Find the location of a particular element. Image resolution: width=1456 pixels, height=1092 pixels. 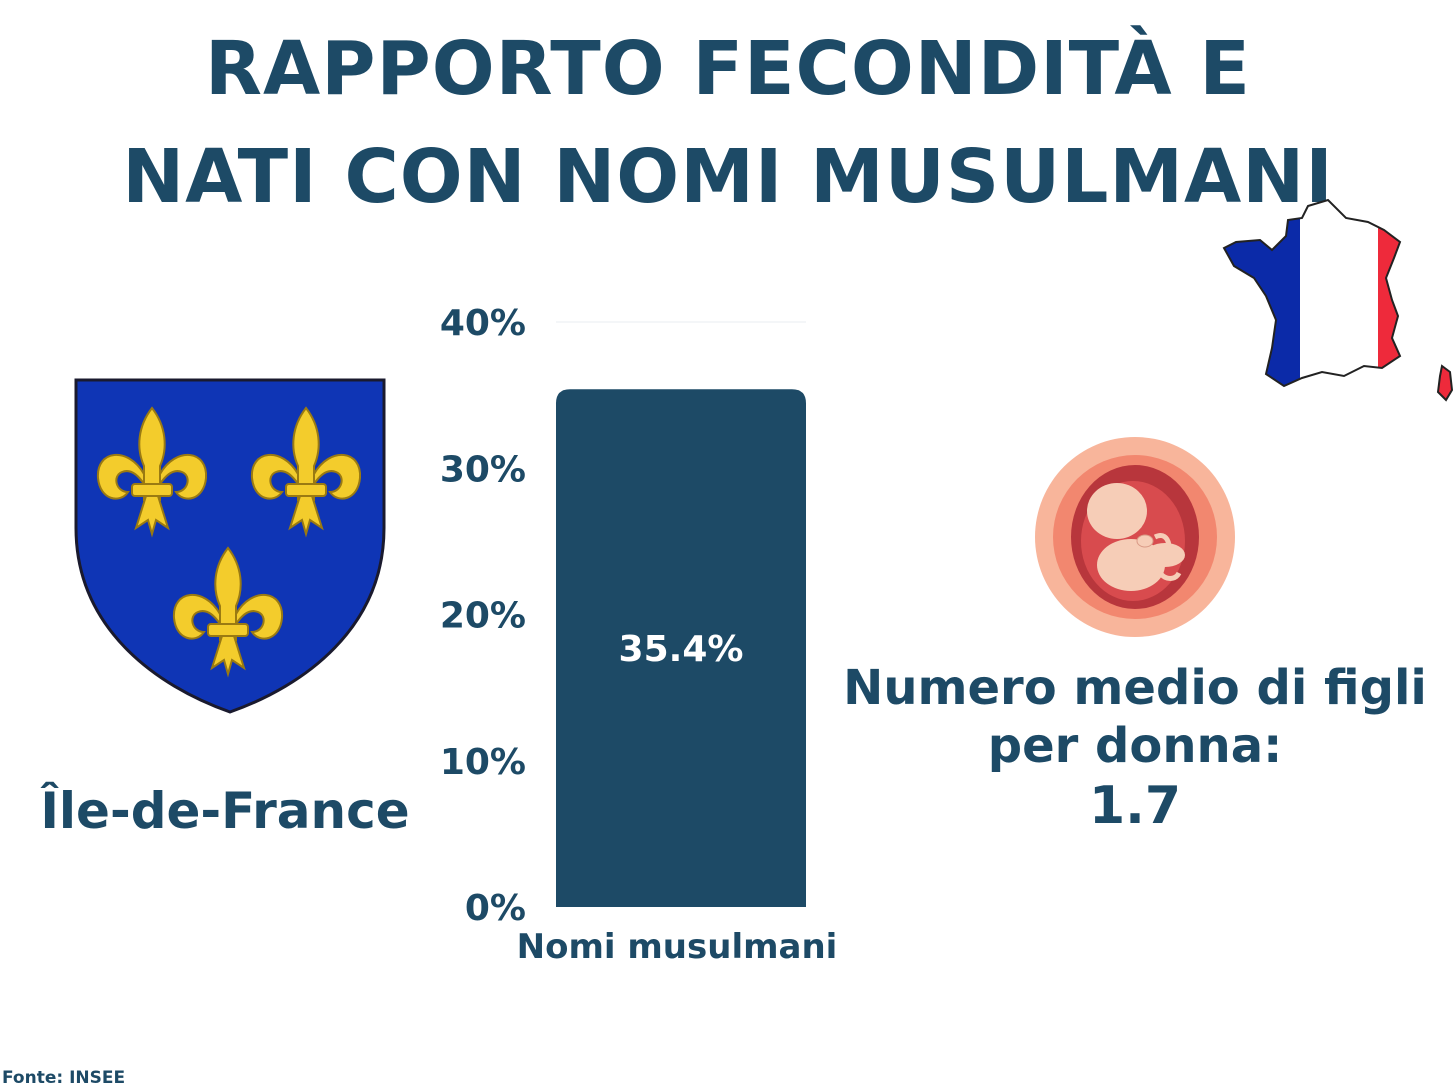

y-axis: 0% 10% 20% 30% 40% is located at coordinates (483, 616).